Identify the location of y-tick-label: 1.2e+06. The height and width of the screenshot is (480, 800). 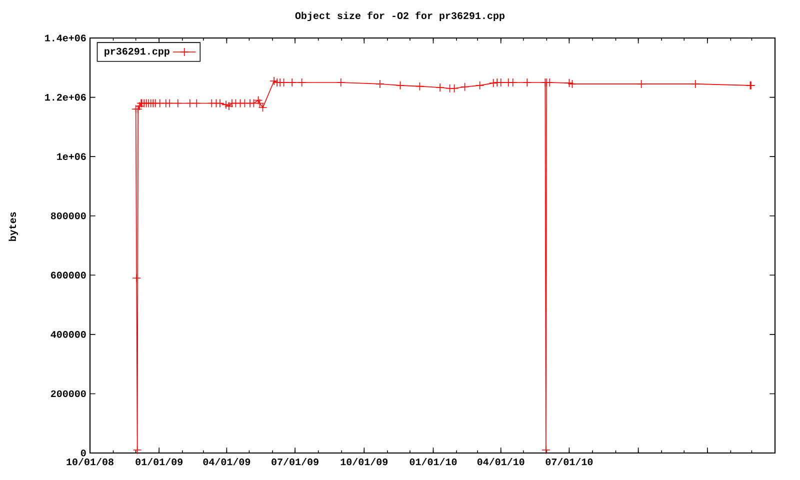
(65, 97).